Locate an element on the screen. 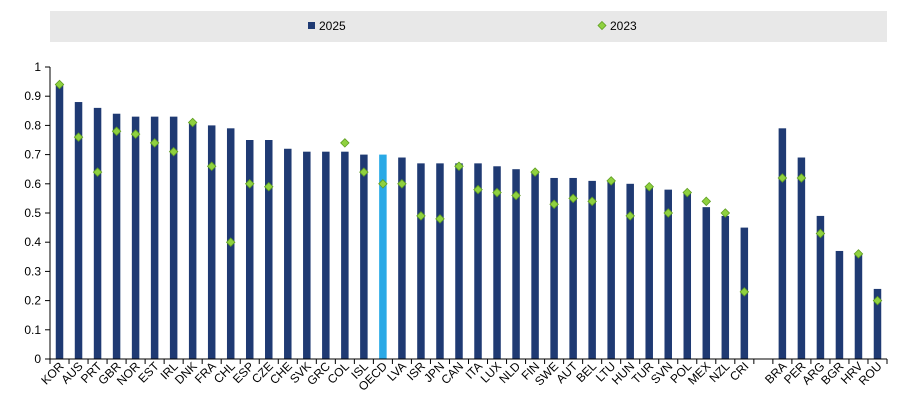 This screenshot has width=905, height=403. bar-bgr is located at coordinates (839, 304).